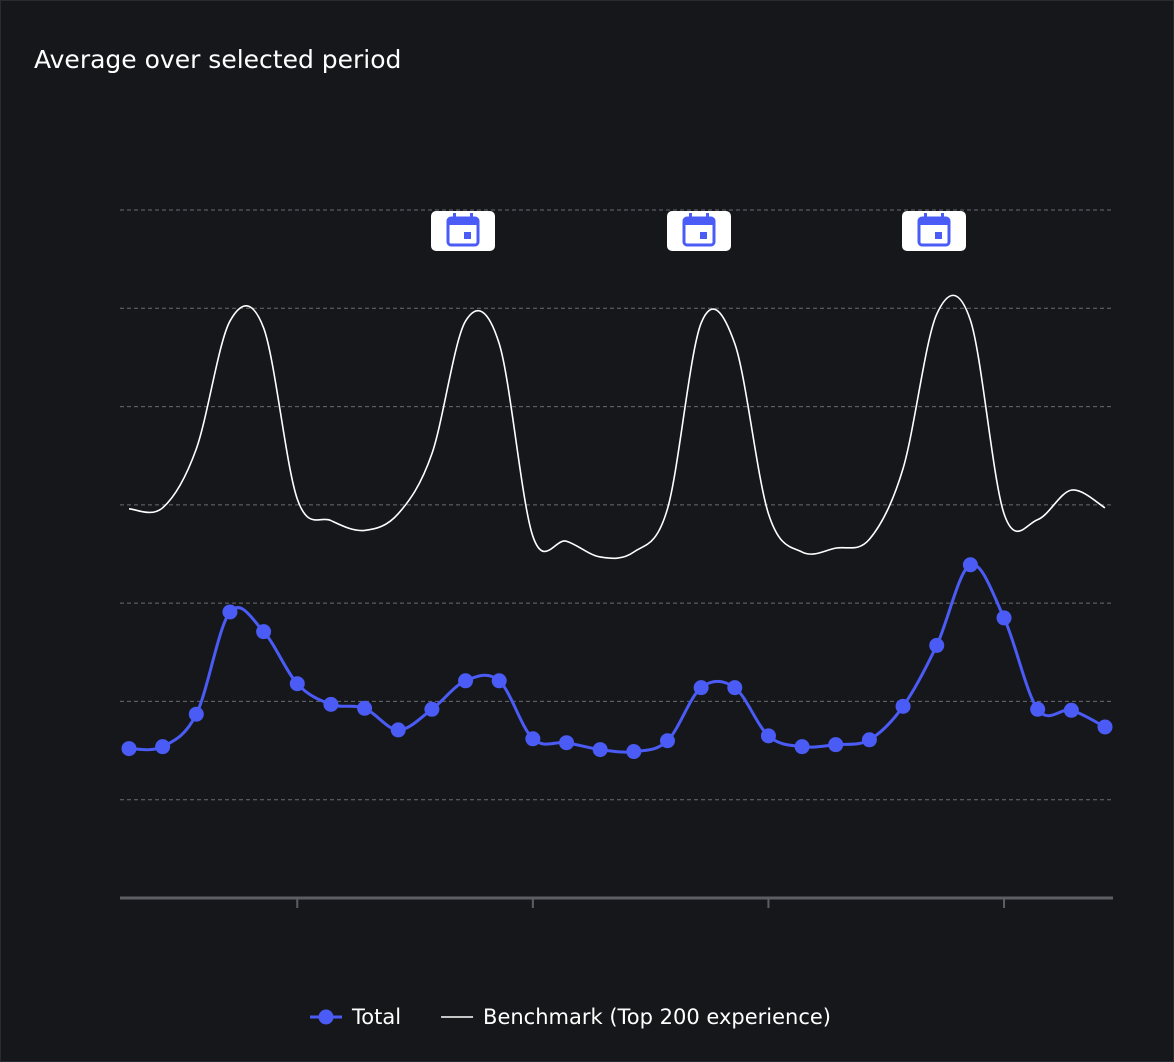 The height and width of the screenshot is (1062, 1174). Describe the element at coordinates (617, 658) in the screenshot. I see `series-line` at that location.